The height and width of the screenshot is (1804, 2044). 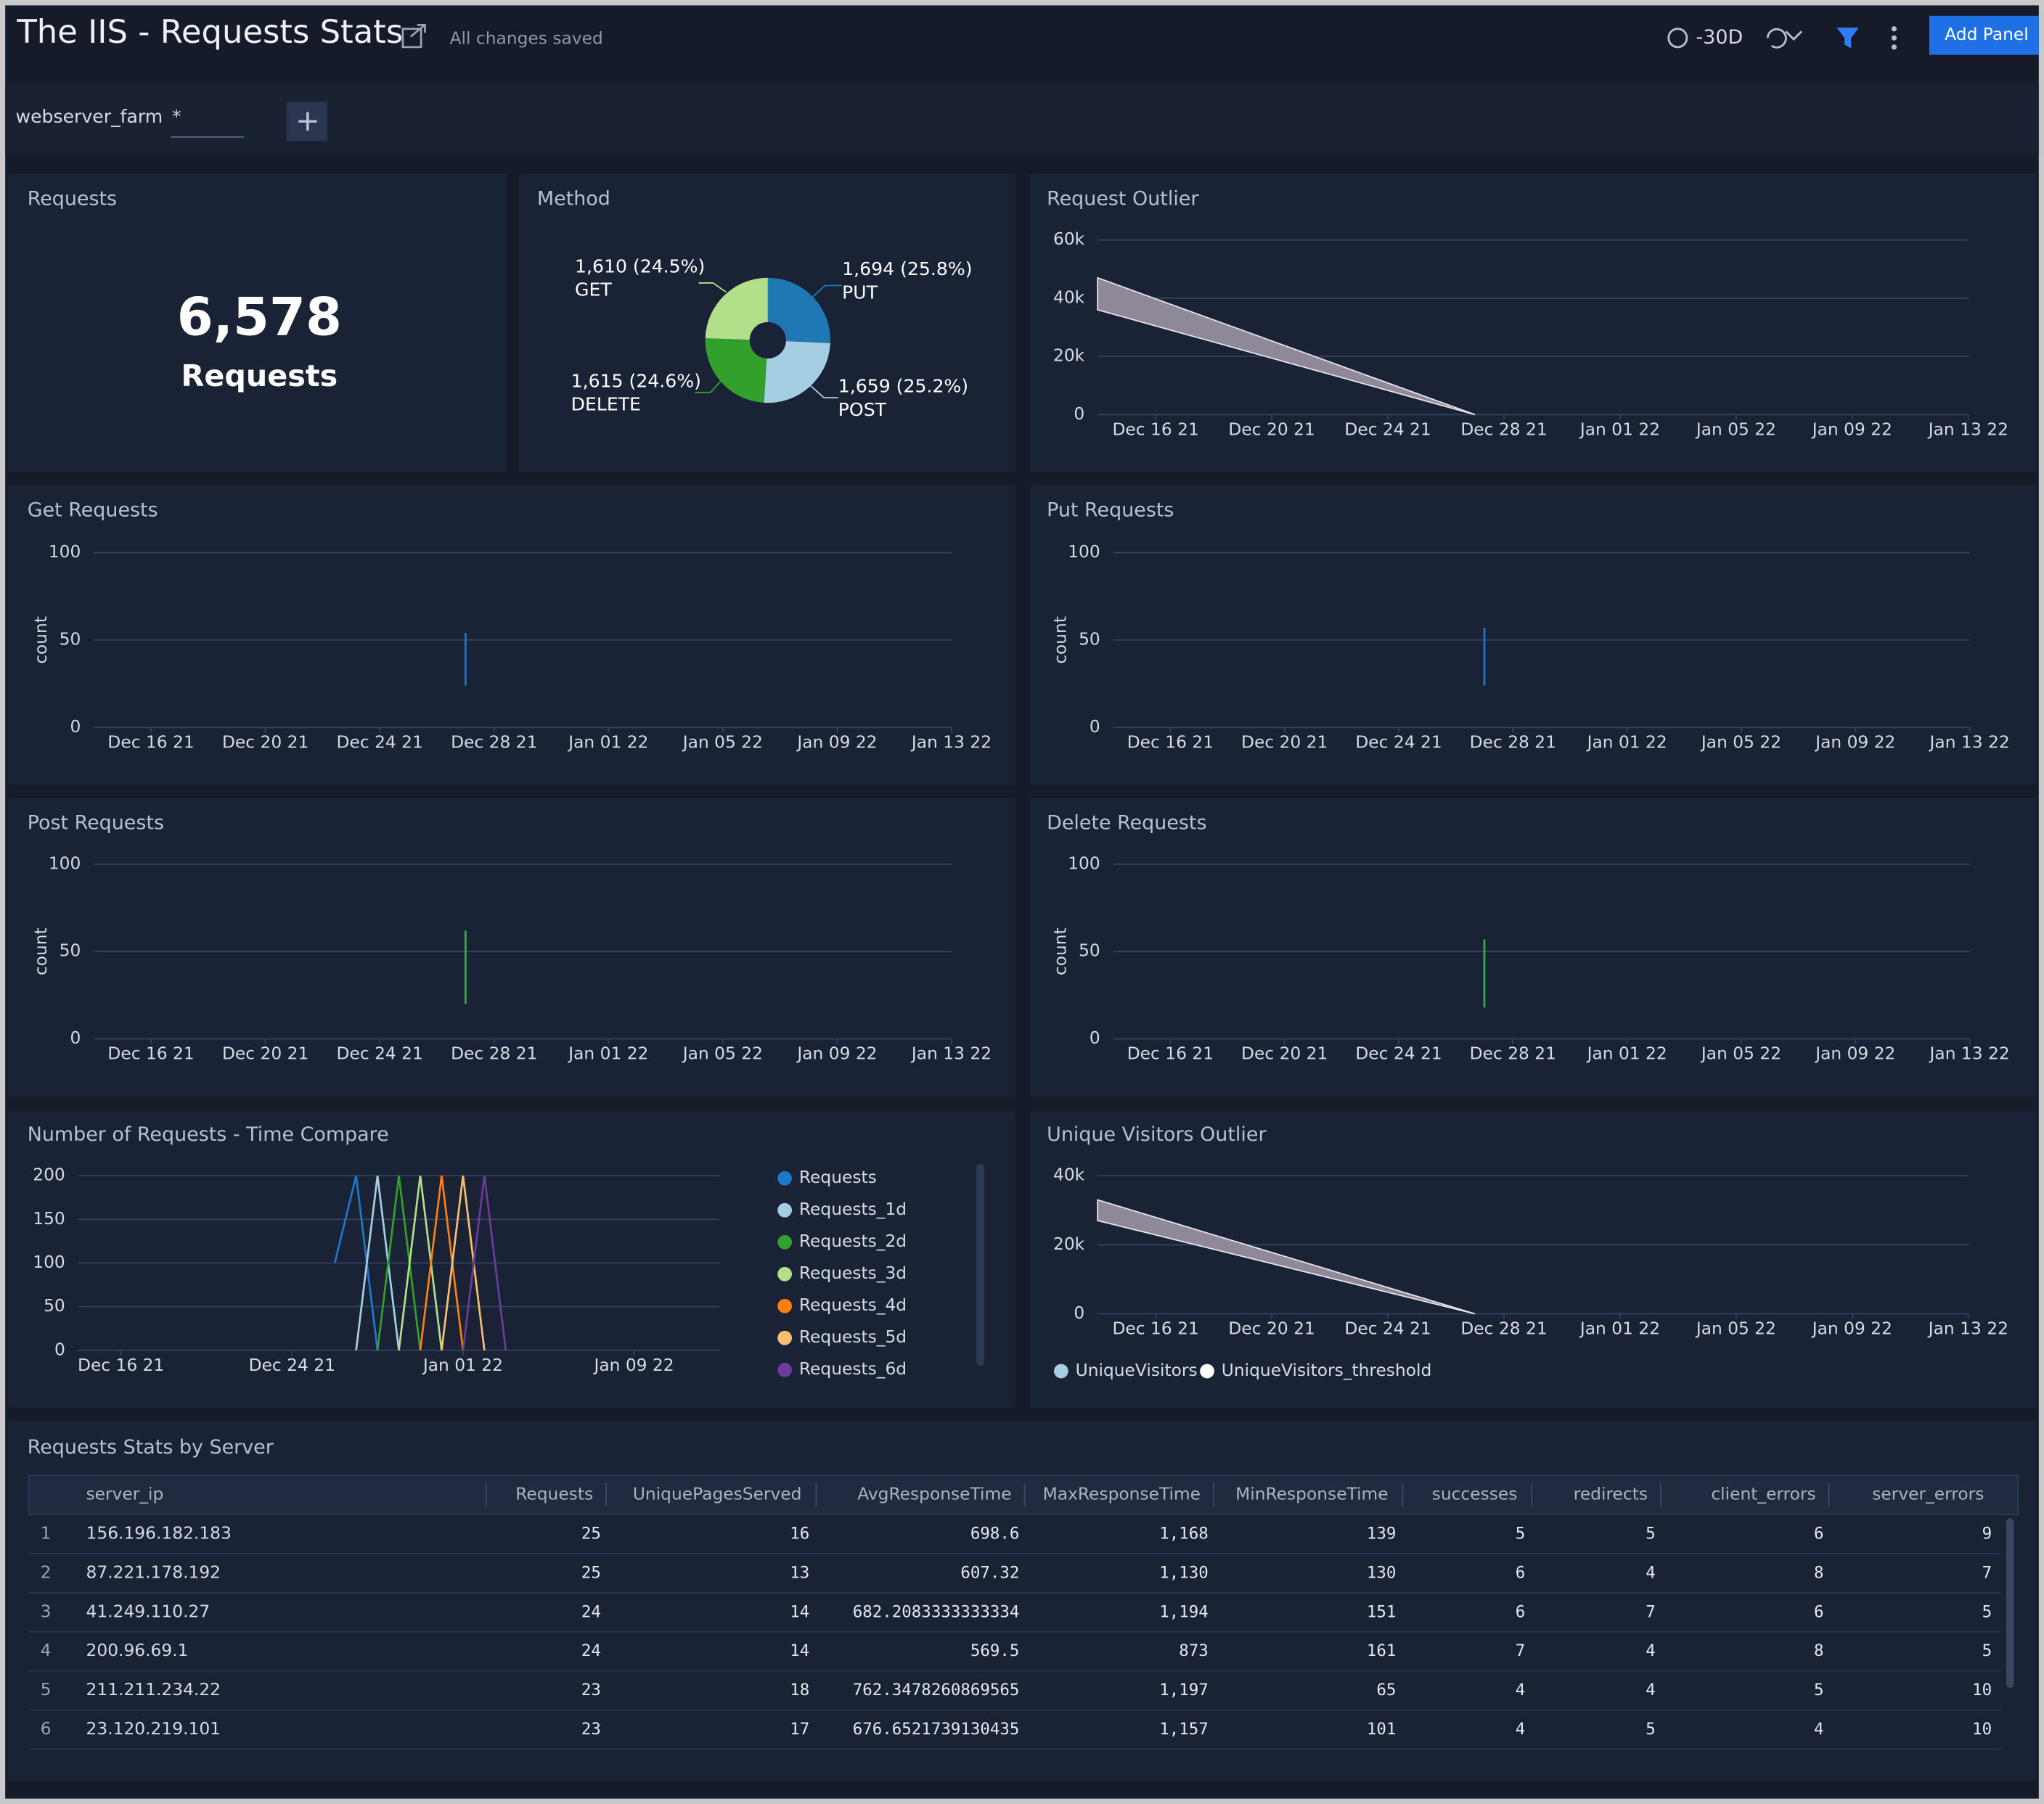 I want to click on plus-icon, so click(x=307, y=121).